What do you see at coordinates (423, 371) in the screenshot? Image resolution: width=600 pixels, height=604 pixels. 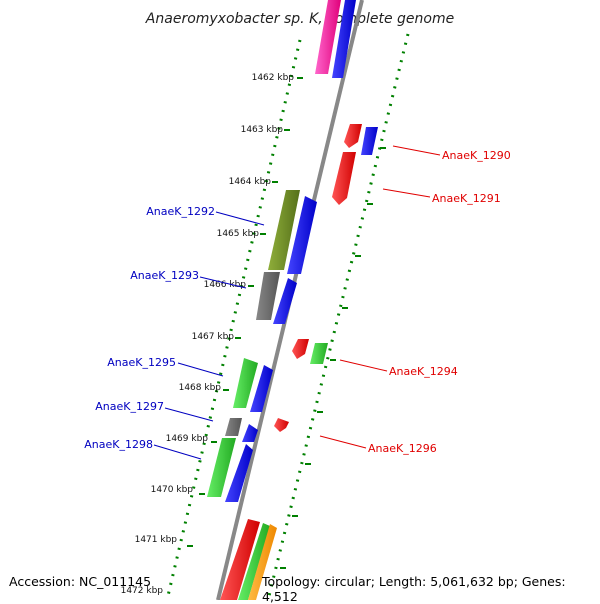 I see `gene-label: AnaeK_1294` at bounding box center [423, 371].